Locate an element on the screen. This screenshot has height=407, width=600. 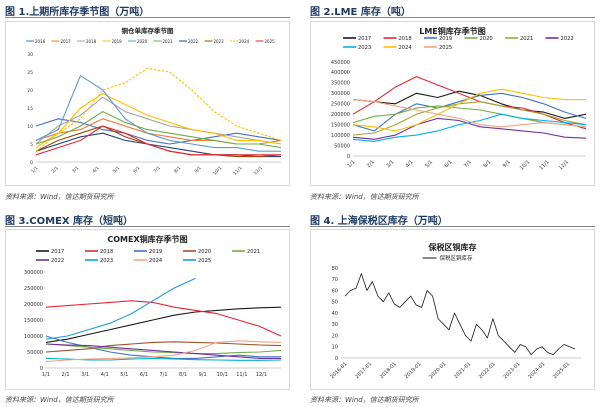
figure-caption: 图 2.LME 库存（吨） is located at coordinates (360, 12).